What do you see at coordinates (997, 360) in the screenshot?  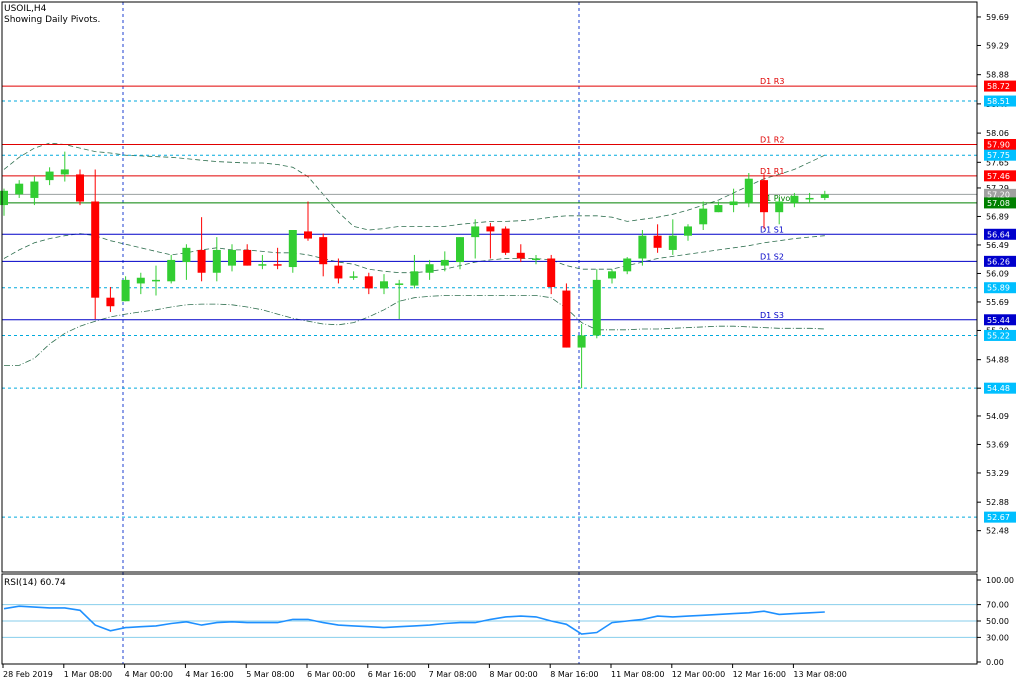 I see `price-axis-label-12: 54.88` at bounding box center [997, 360].